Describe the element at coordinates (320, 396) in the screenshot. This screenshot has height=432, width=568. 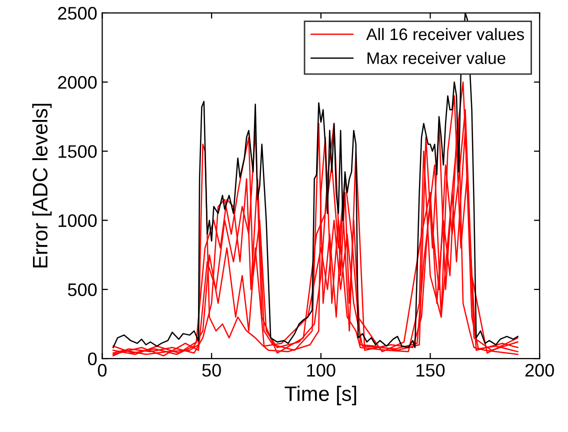
I see `x-axis-title: Time [s]` at that location.